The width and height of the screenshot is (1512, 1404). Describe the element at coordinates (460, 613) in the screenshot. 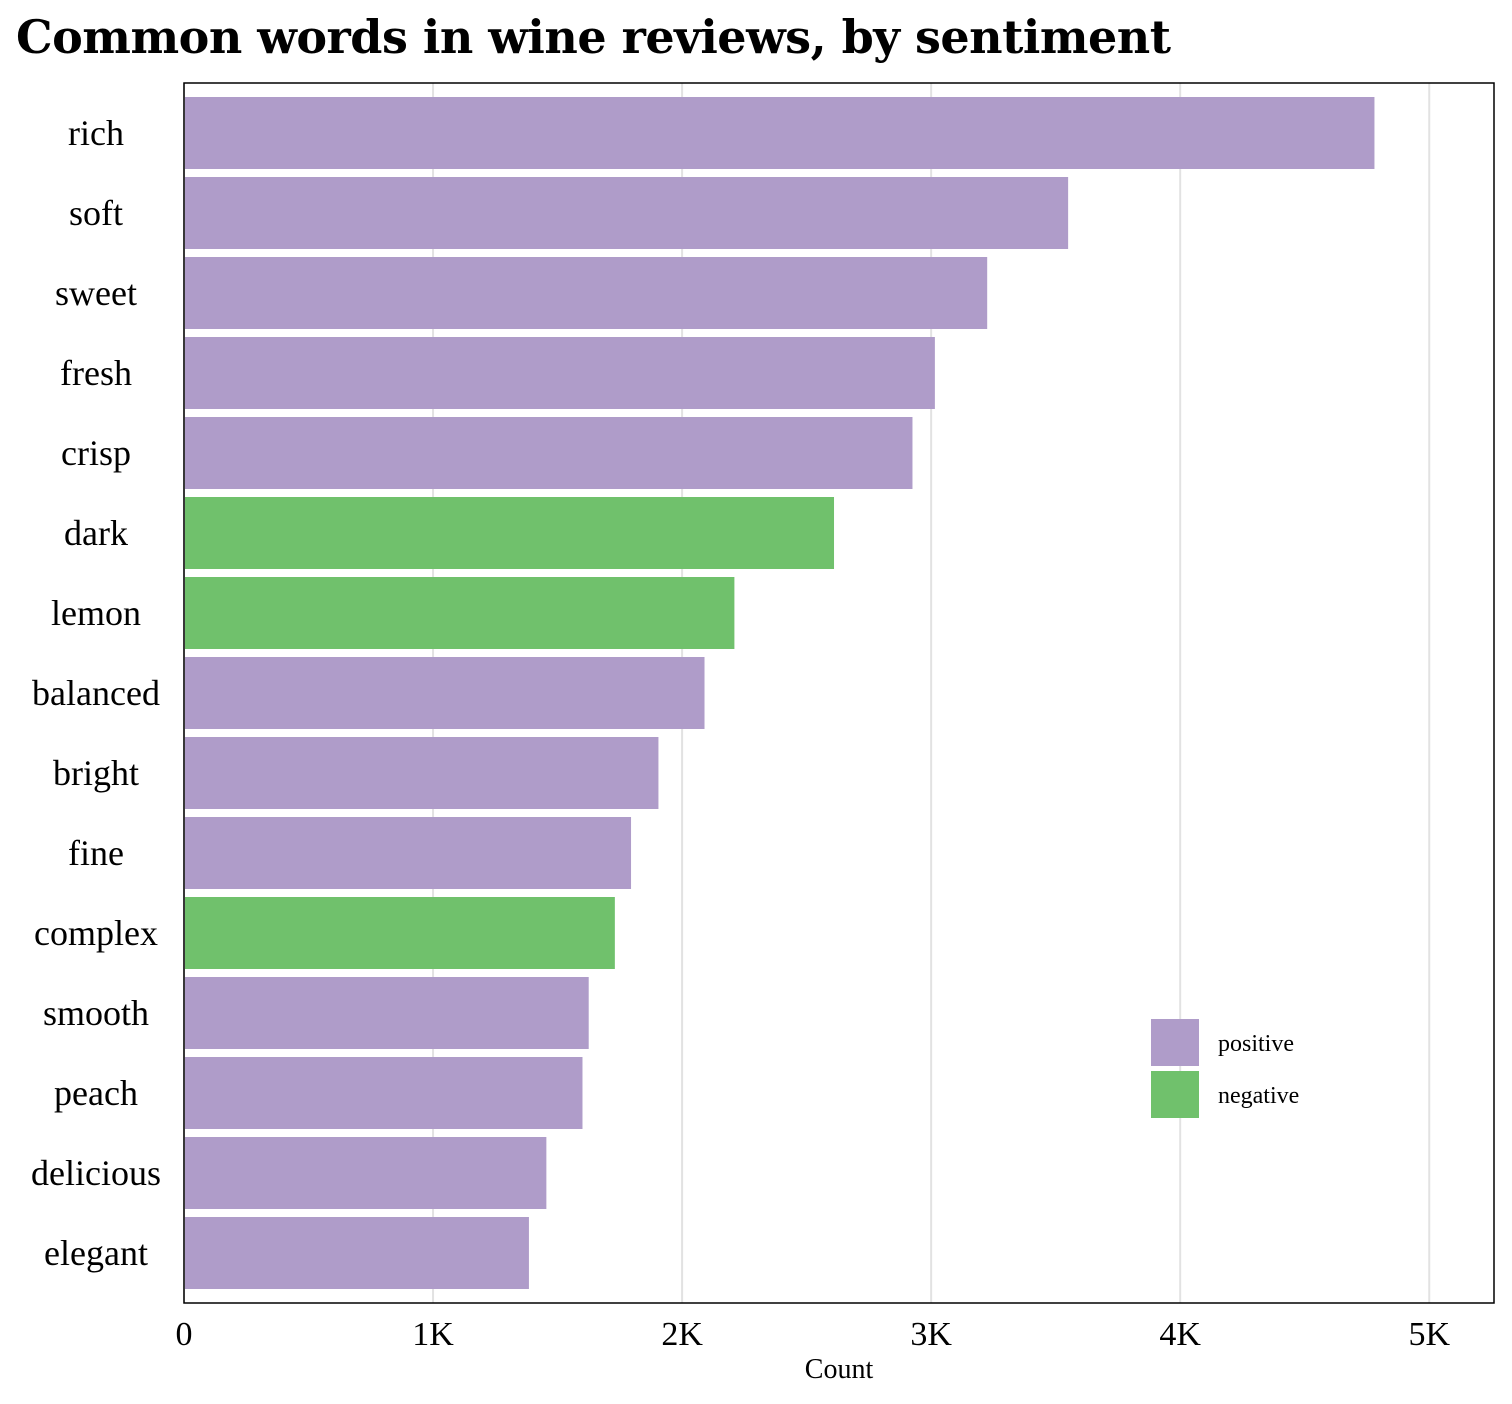

I see `bar-lemon` at that location.